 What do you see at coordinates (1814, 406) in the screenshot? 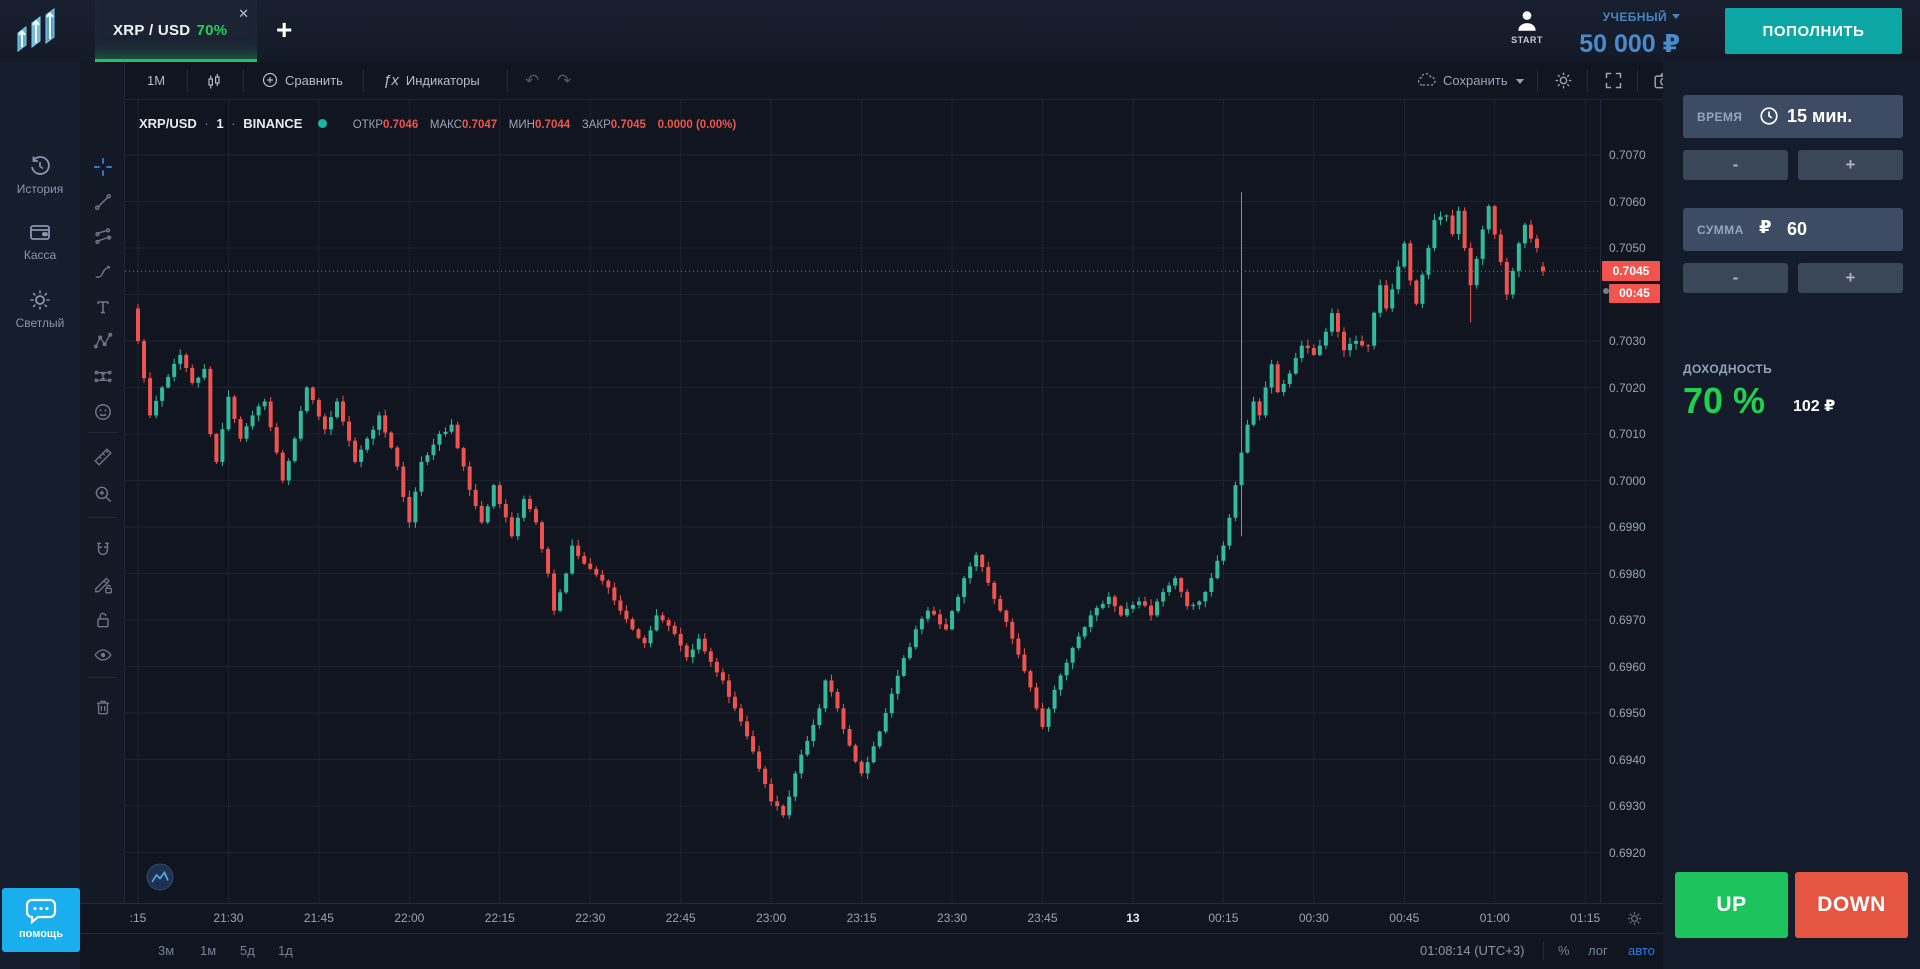
I see `payout-amount: 102 ₽` at bounding box center [1814, 406].